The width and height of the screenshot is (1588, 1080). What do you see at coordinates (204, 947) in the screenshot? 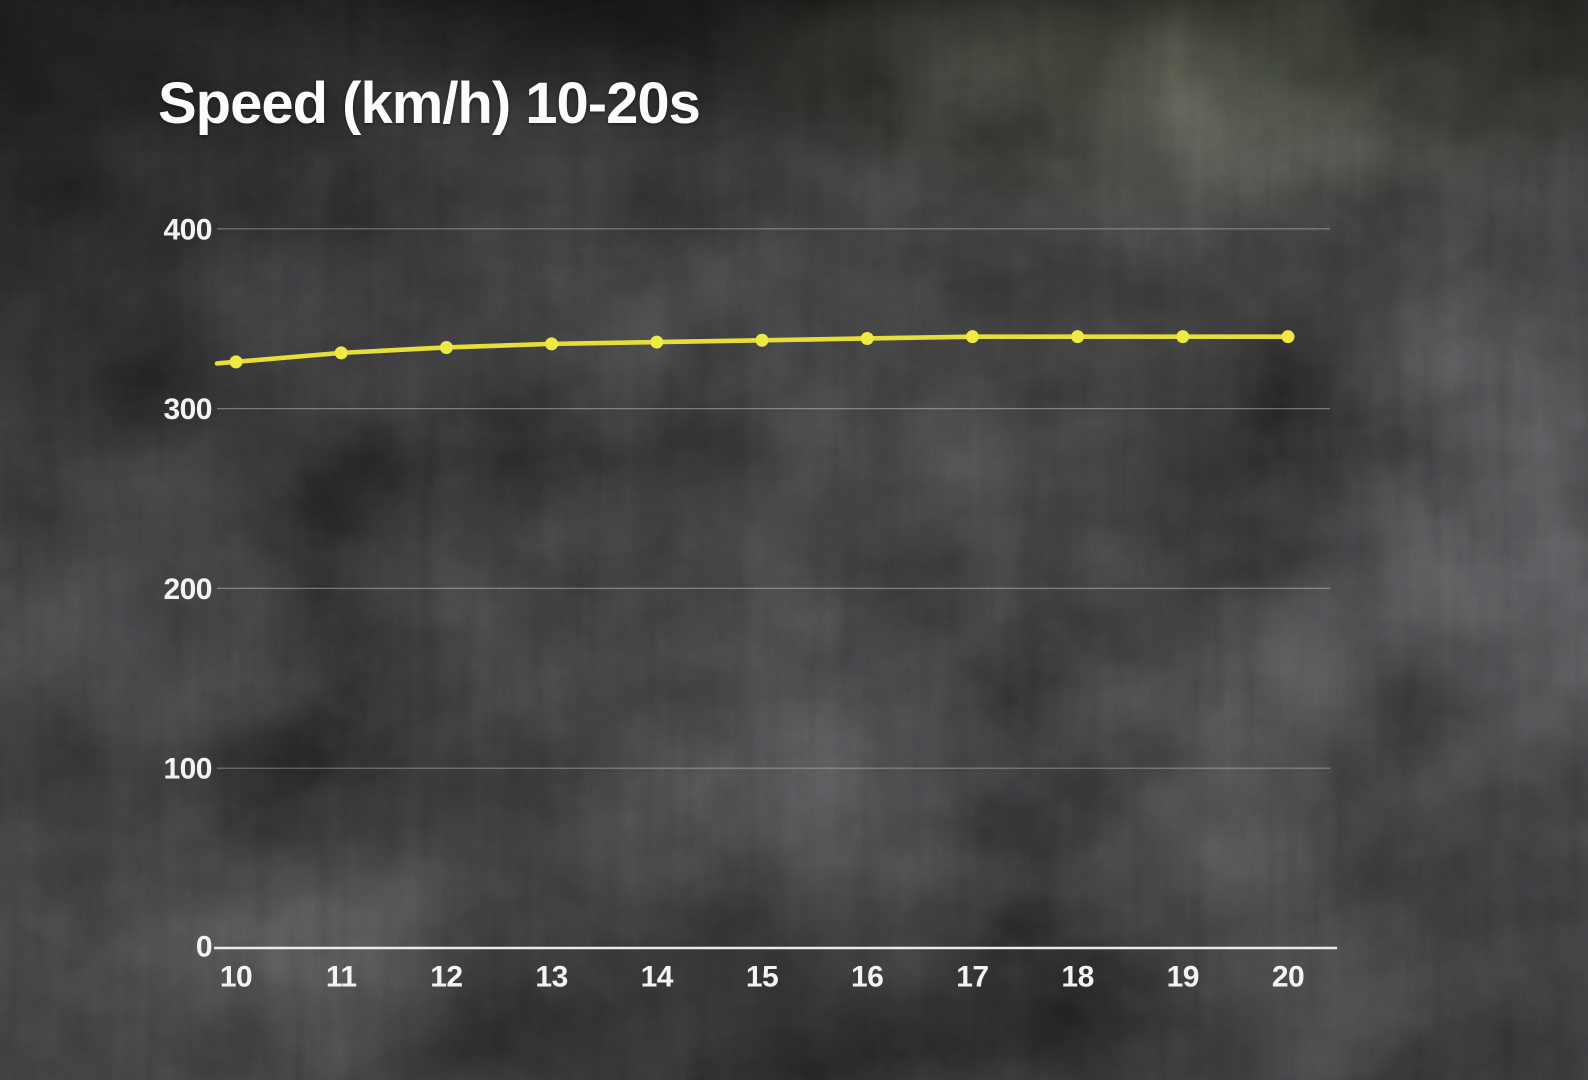
I see `y-tick-label: 0` at bounding box center [204, 947].